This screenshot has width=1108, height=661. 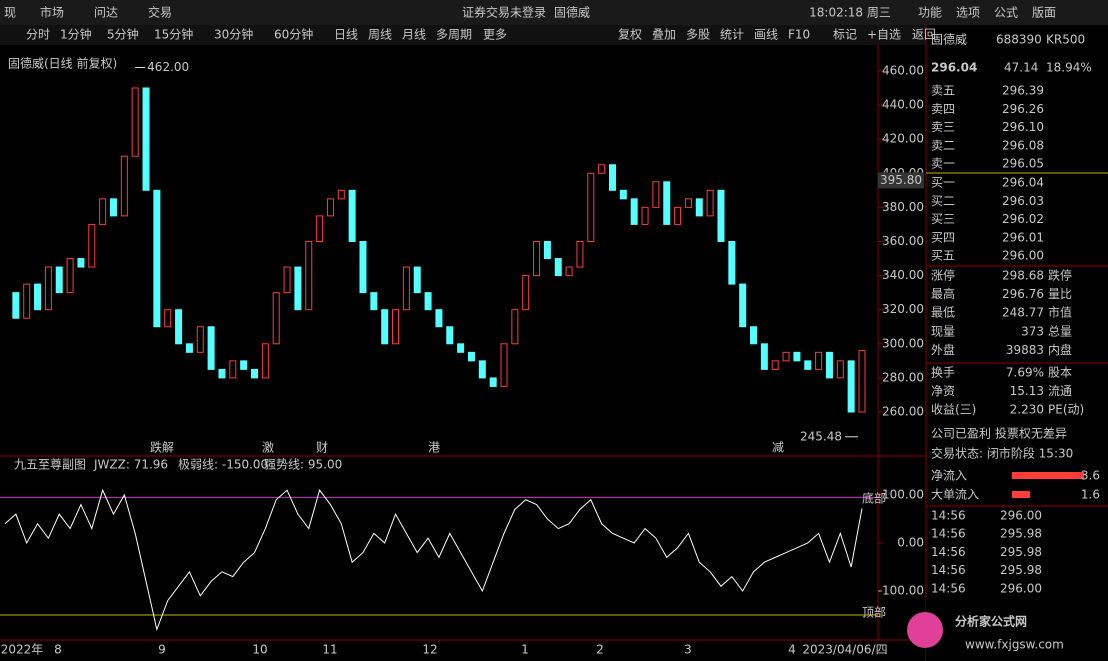 I want to click on book-label: 卖一, so click(x=943, y=164).